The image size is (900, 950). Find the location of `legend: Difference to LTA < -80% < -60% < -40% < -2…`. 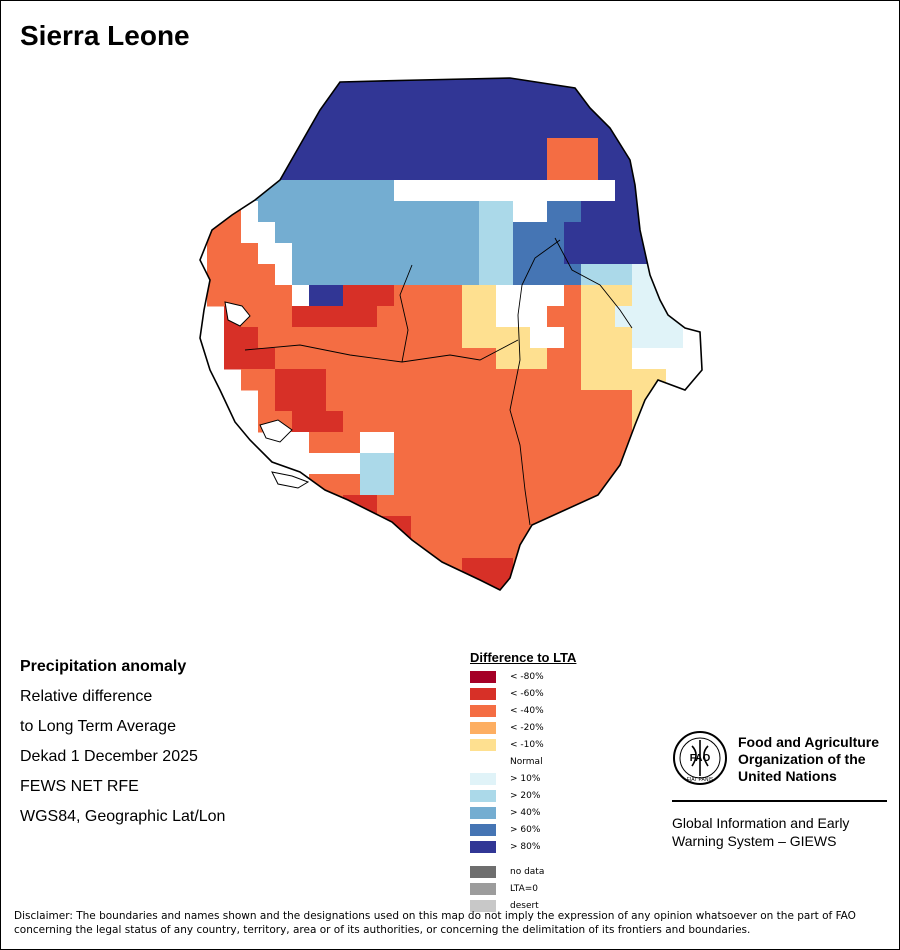

legend: Difference to LTA < -80% < -60% < -40% < -2… is located at coordinates (523, 782).